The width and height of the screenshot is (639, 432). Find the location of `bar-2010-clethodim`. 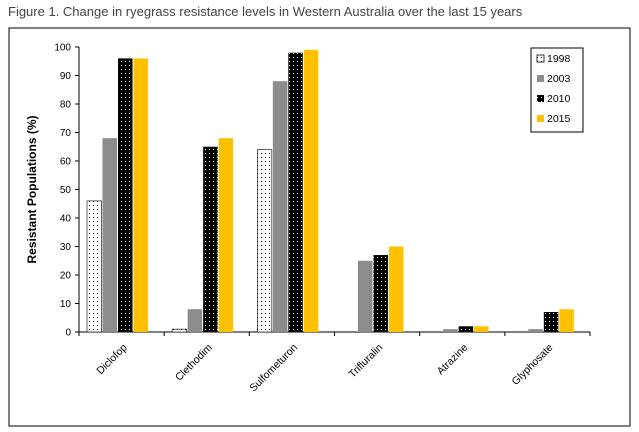

bar-2010-clethodim is located at coordinates (210, 239).